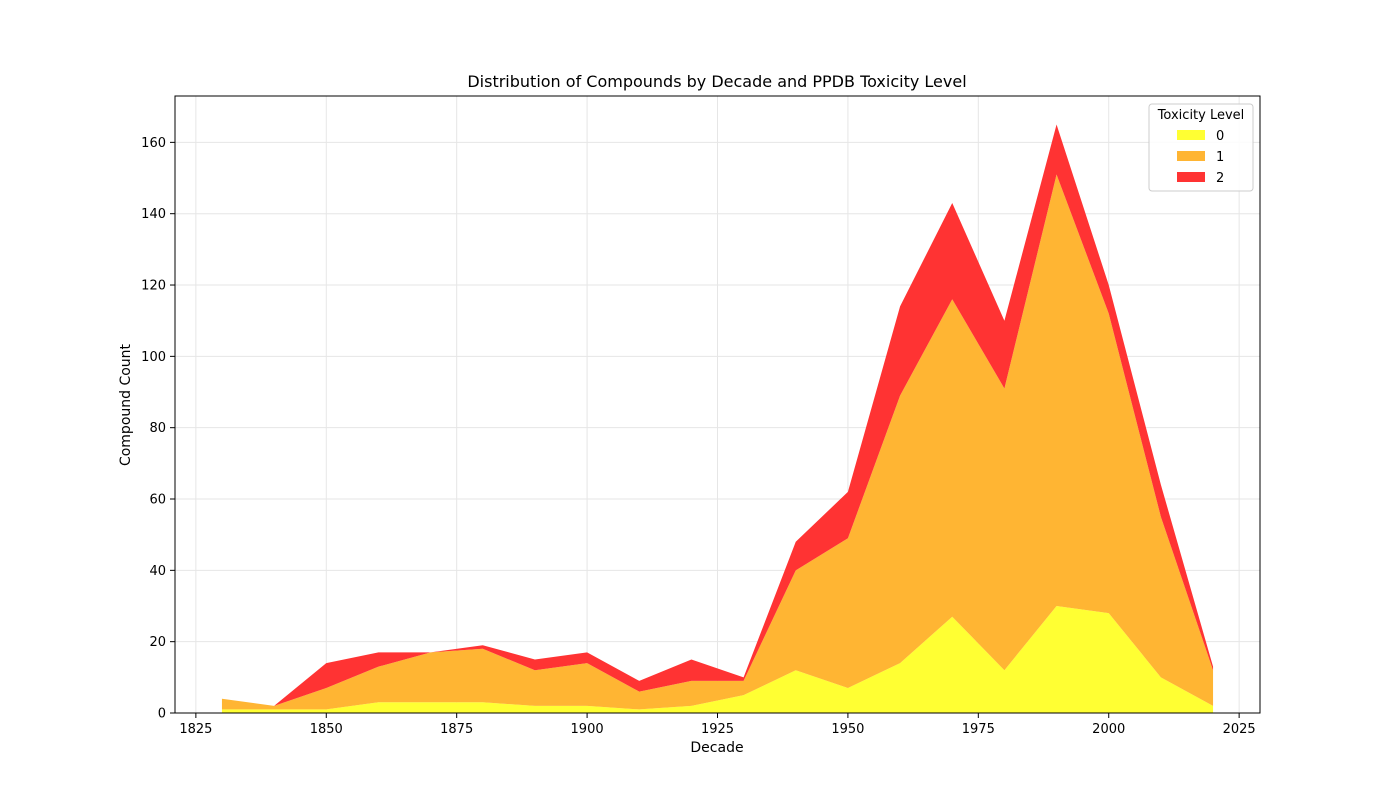 The width and height of the screenshot is (1400, 800). Describe the element at coordinates (1220, 157) in the screenshot. I see `legend-label: 1` at that location.